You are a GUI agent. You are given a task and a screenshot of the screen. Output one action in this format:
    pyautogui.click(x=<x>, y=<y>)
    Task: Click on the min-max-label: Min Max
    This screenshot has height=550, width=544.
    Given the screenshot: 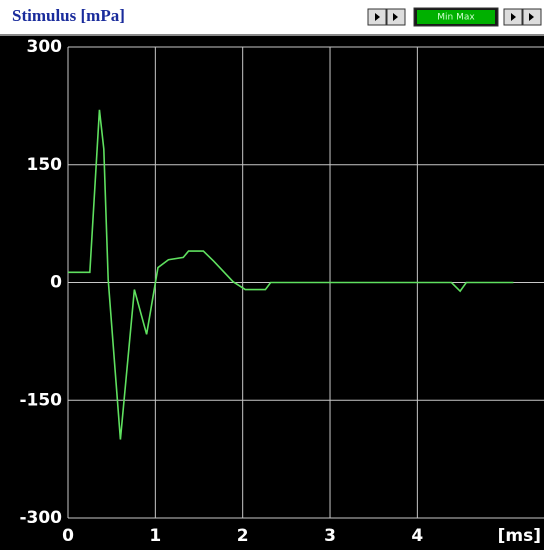 What is the action you would take?
    pyautogui.click(x=456, y=18)
    